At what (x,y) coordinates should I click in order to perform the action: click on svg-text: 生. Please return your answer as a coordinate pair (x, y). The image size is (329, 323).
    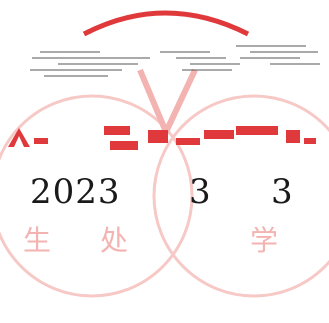
    Looking at the image, I should click on (37, 240).